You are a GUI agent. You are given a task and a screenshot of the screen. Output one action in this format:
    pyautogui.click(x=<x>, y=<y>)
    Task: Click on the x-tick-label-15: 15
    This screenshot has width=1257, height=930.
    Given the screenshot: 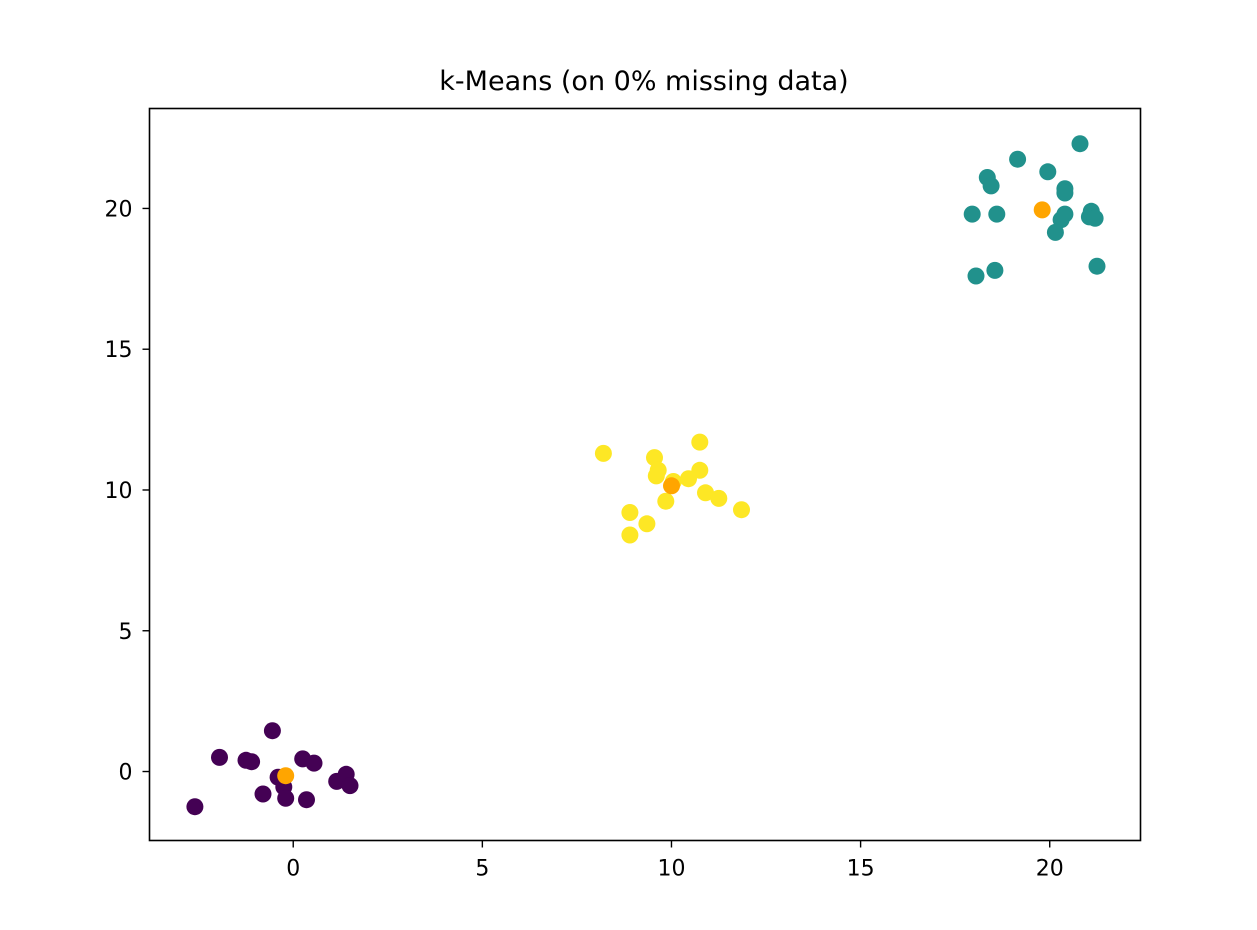 What is the action you would take?
    pyautogui.click(x=861, y=869)
    